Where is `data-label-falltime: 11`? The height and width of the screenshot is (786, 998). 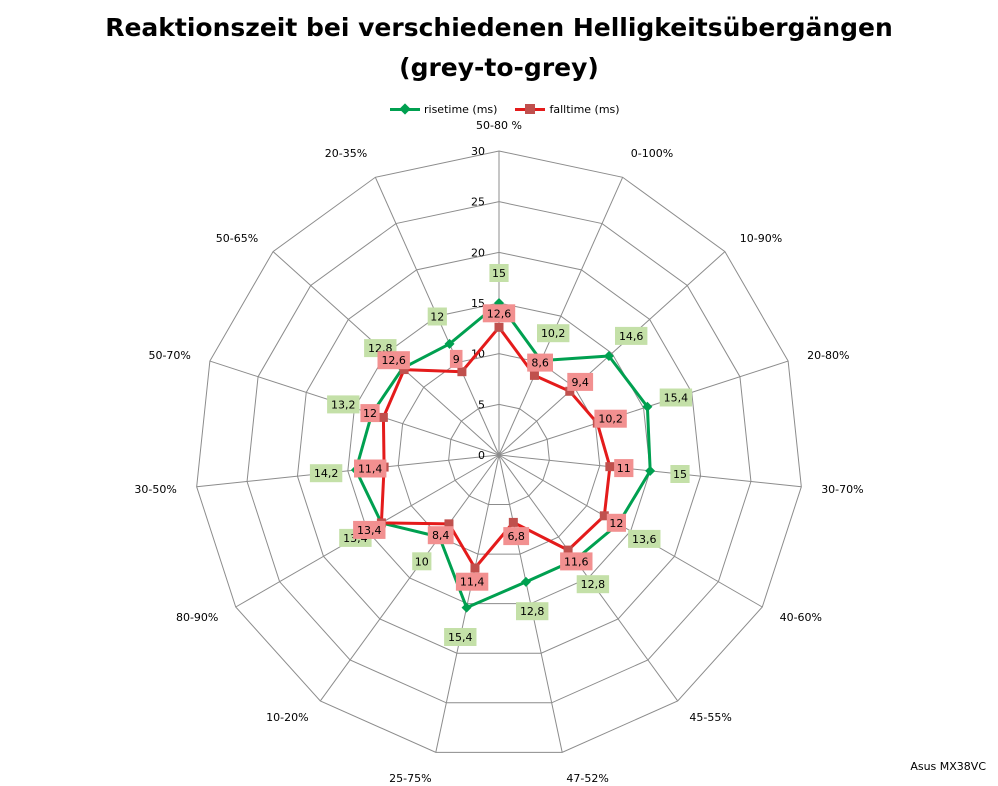 data-label-falltime: 11 is located at coordinates (624, 468).